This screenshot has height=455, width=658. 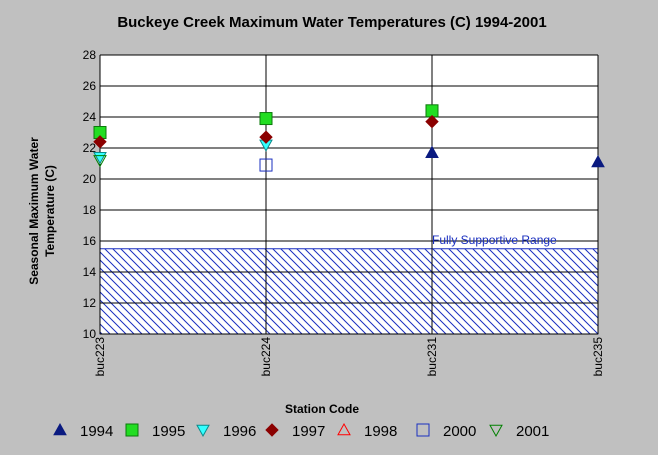 I want to click on legend-label-1994: 1994, so click(x=96, y=431).